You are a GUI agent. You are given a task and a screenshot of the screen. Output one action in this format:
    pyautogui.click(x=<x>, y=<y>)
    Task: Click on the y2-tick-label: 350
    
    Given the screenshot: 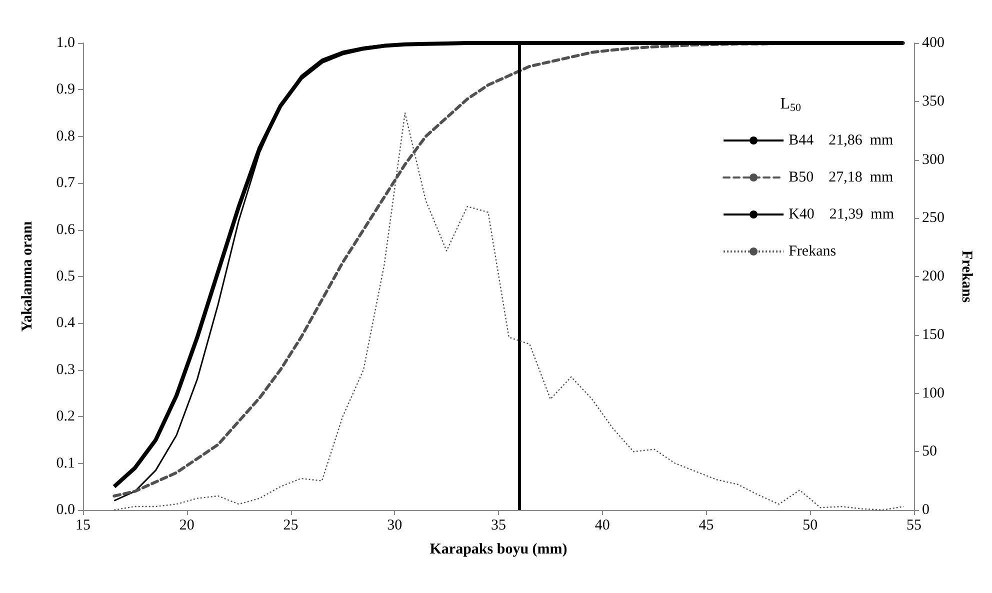 What is the action you would take?
    pyautogui.click(x=933, y=101)
    